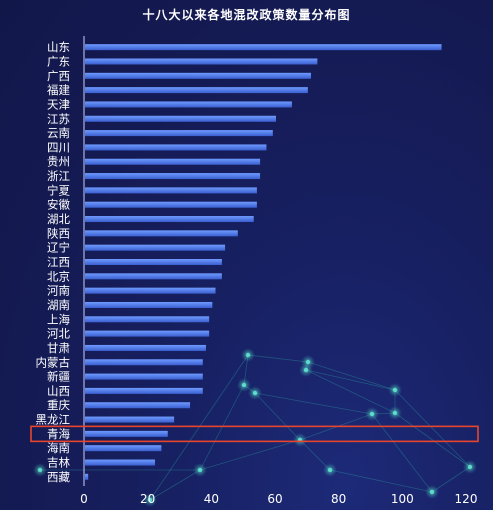 The width and height of the screenshot is (493, 510). I want to click on category-label: 新疆, so click(58, 377).